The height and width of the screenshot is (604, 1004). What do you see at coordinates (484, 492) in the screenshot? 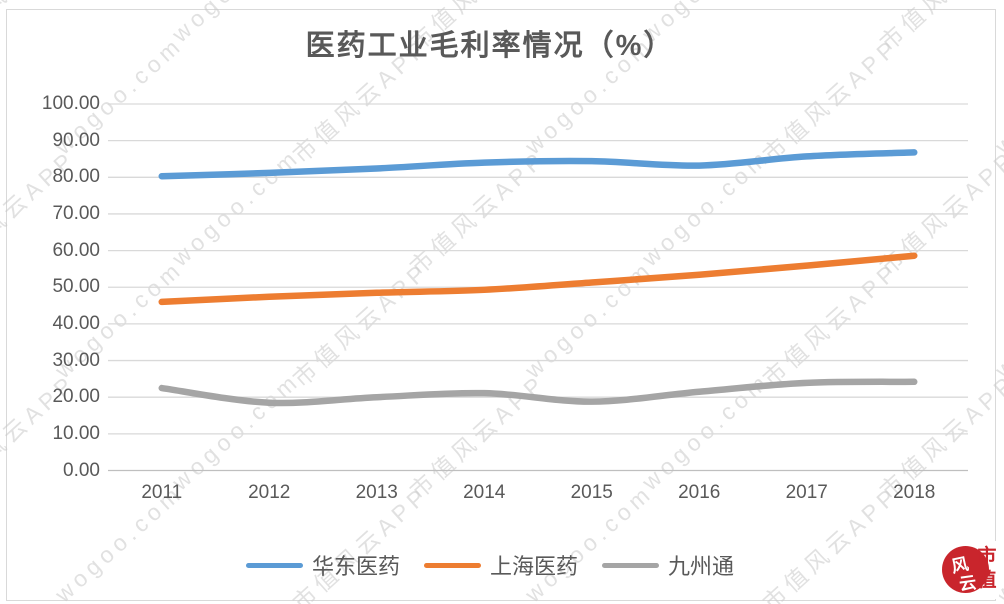
I see `x-tick-label: 2014` at bounding box center [484, 492].